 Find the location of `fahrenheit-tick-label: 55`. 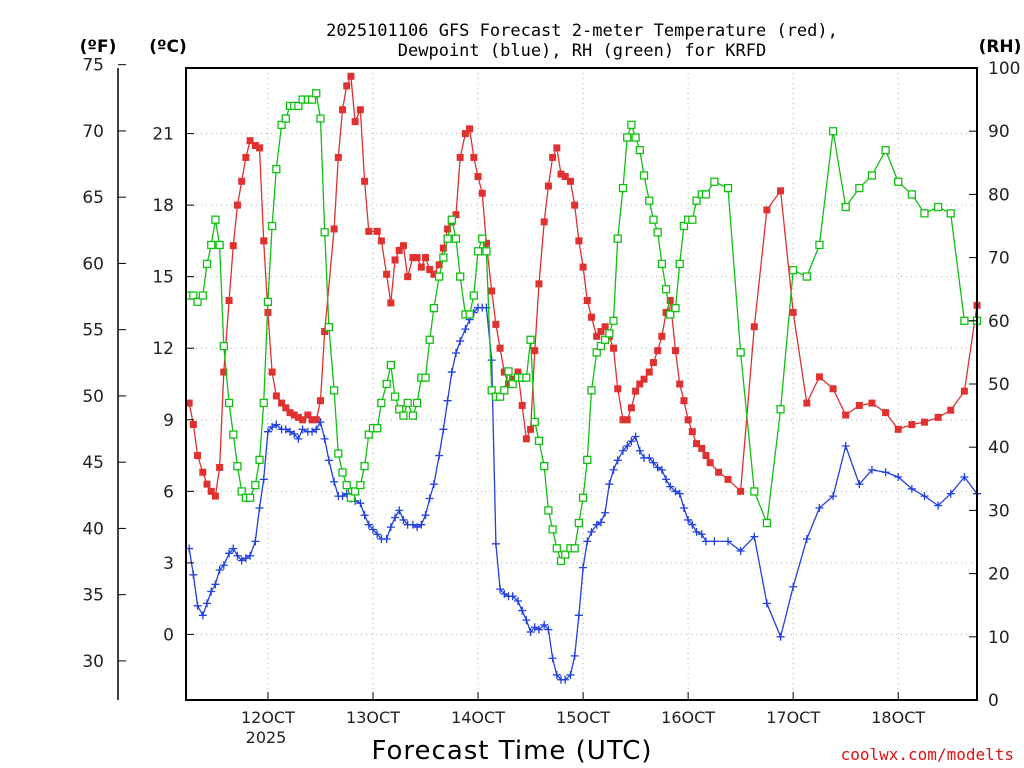

fahrenheit-tick-label: 55 is located at coordinates (93, 331).